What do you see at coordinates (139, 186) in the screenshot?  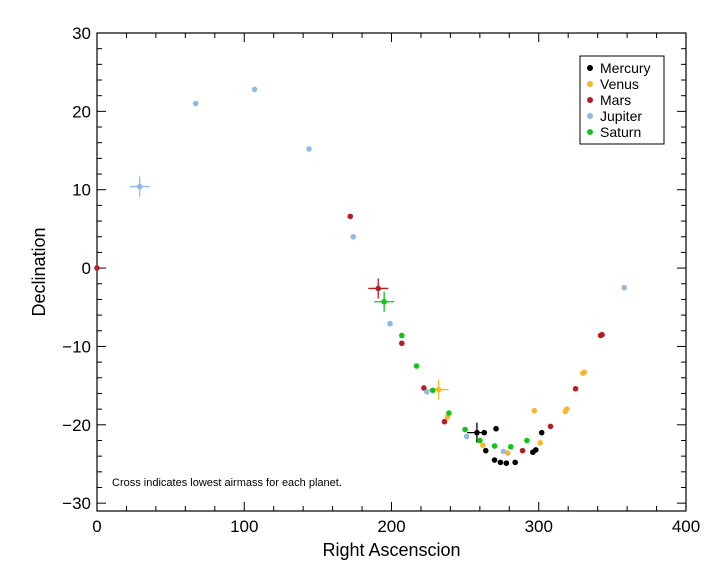 I see `jupiter-best-cross` at bounding box center [139, 186].